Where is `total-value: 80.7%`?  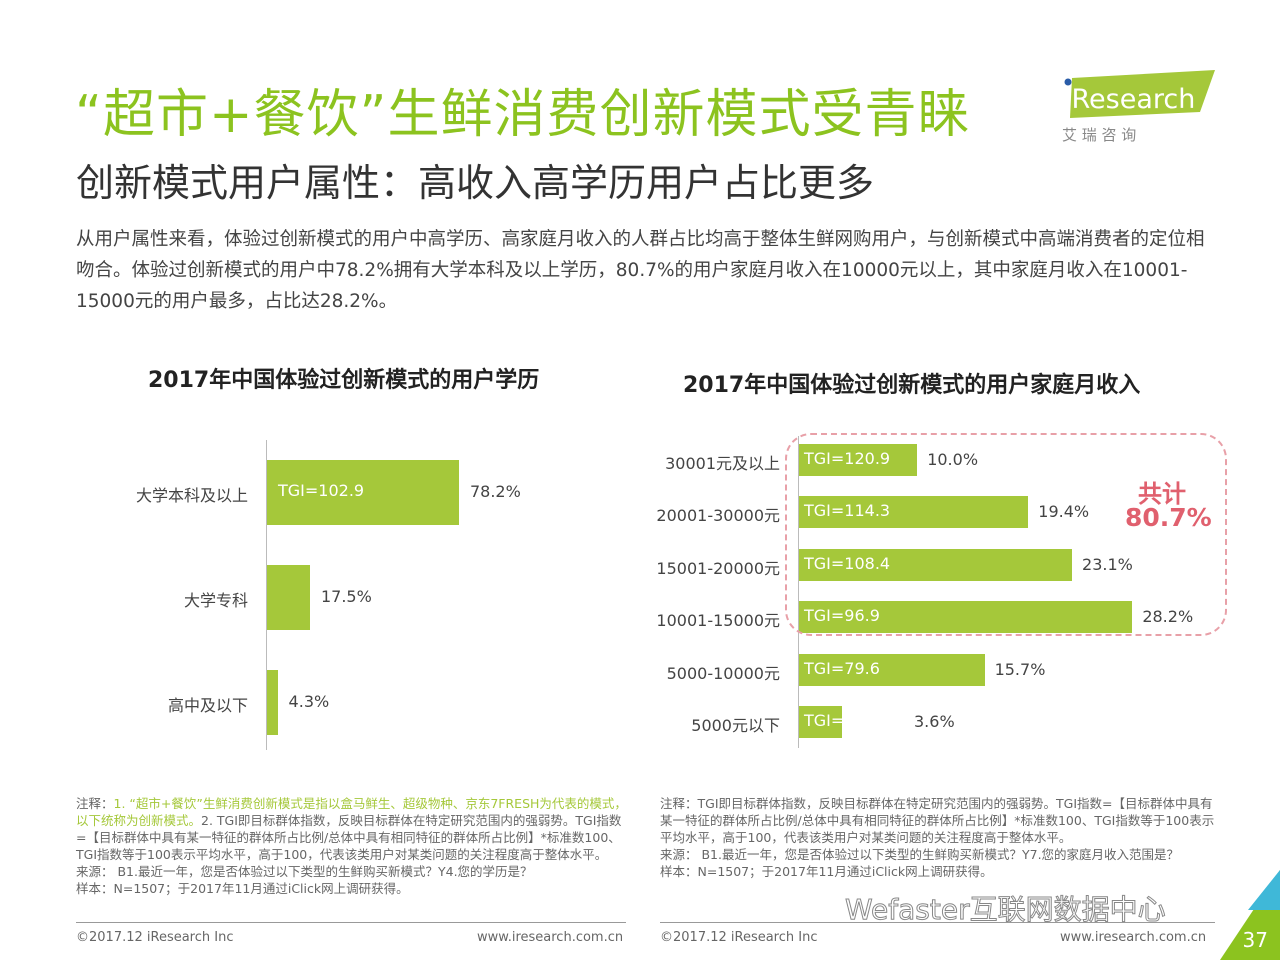
total-value: 80.7% is located at coordinates (1168, 517).